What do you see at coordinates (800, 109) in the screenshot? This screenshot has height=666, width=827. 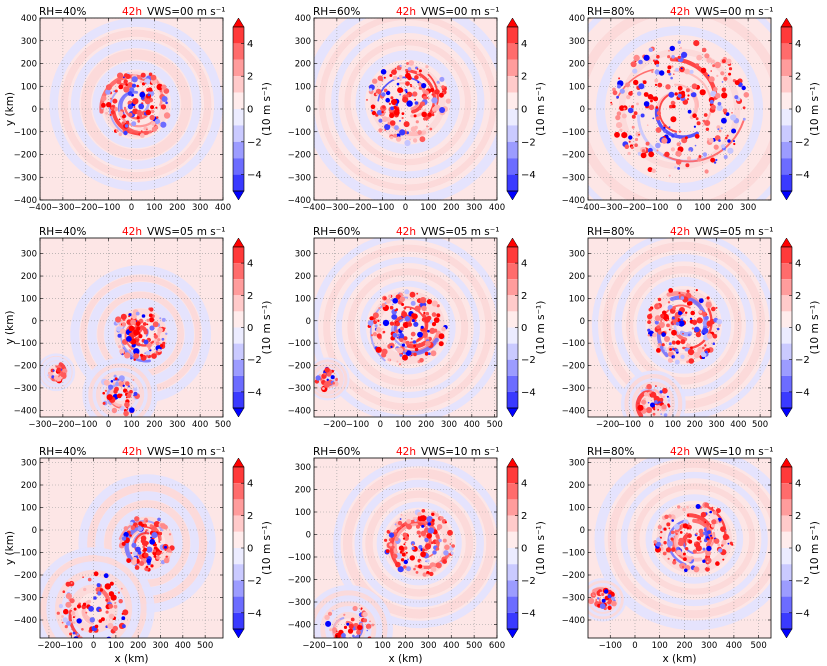 I see `colorbar: 4 2 0 −2 −4 (10 m s⁻¹)` at bounding box center [800, 109].